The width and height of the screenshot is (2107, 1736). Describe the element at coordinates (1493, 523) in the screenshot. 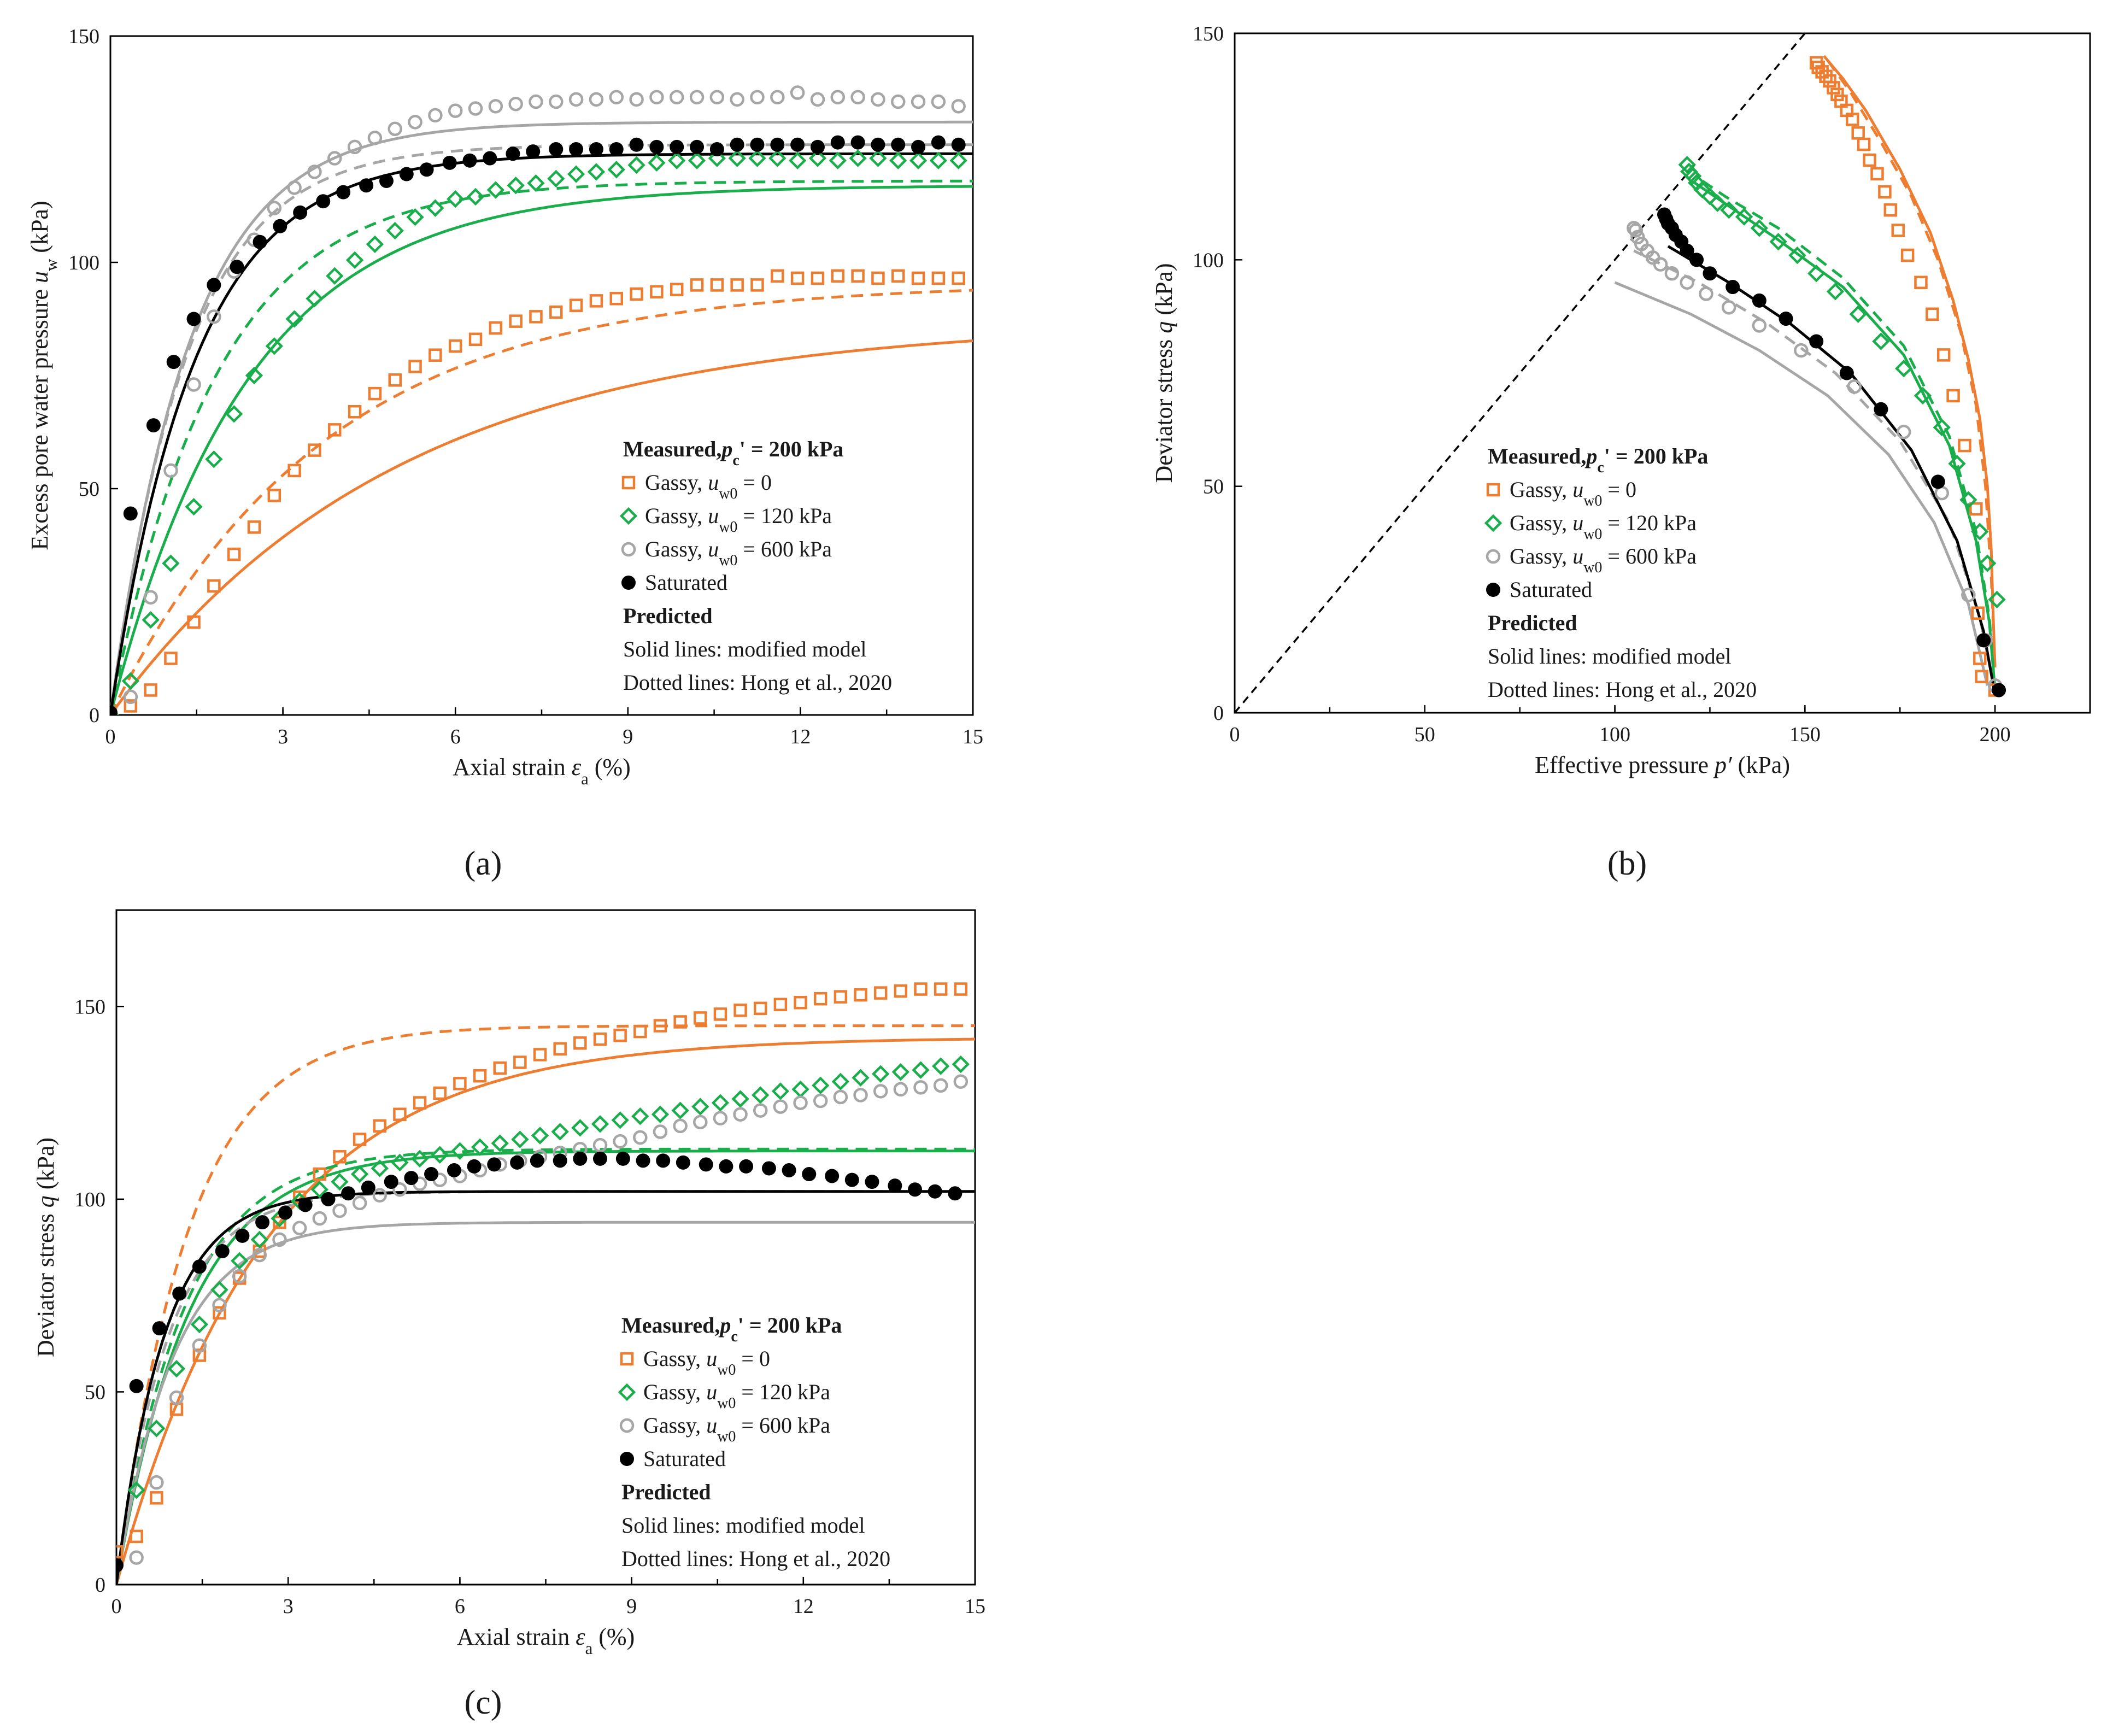

I see `legend-green-marker` at that location.